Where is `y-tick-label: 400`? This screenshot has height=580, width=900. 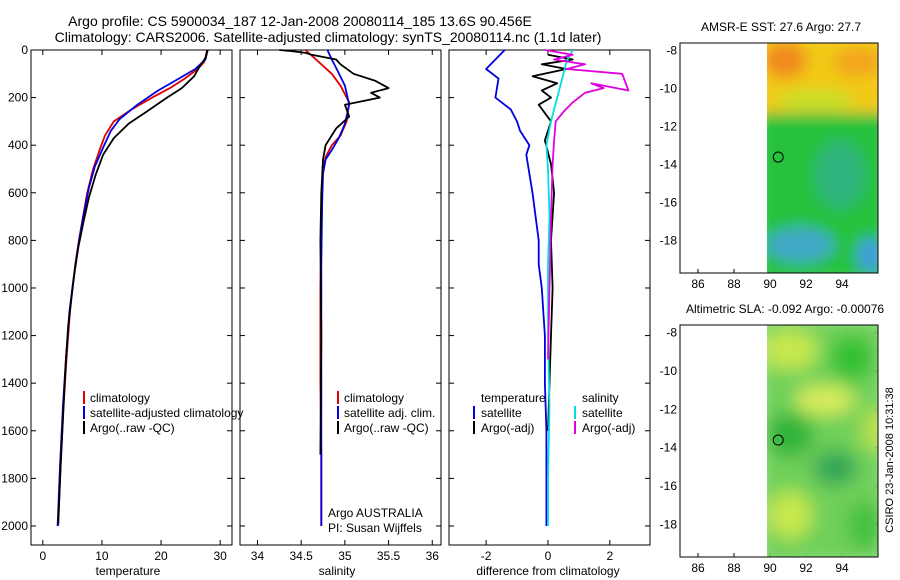
y-tick-label: 400 is located at coordinates (18, 145).